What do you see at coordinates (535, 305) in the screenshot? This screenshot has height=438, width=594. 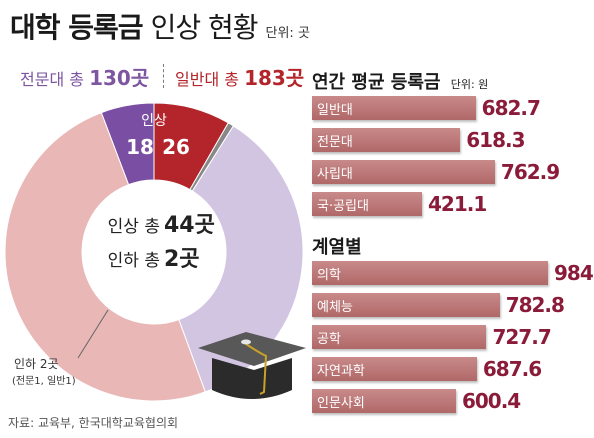 I see `field-bar-value: 782.8` at bounding box center [535, 305].